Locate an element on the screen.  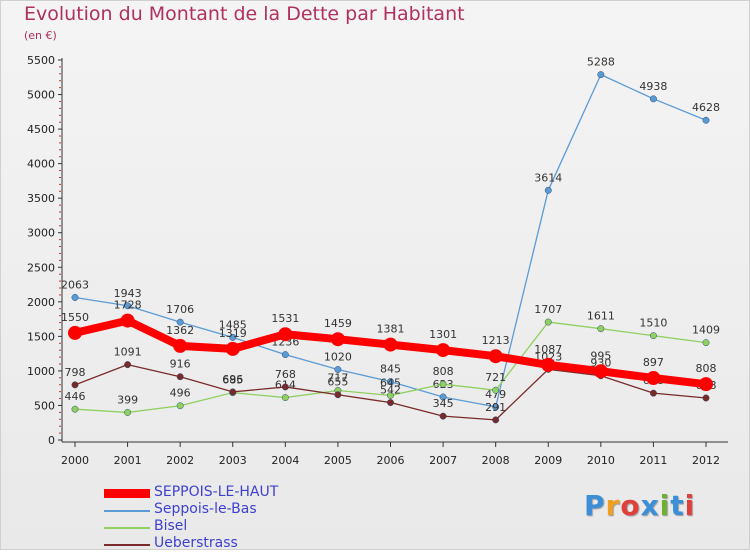
chart-subtitle: (en €) is located at coordinates (40, 35).